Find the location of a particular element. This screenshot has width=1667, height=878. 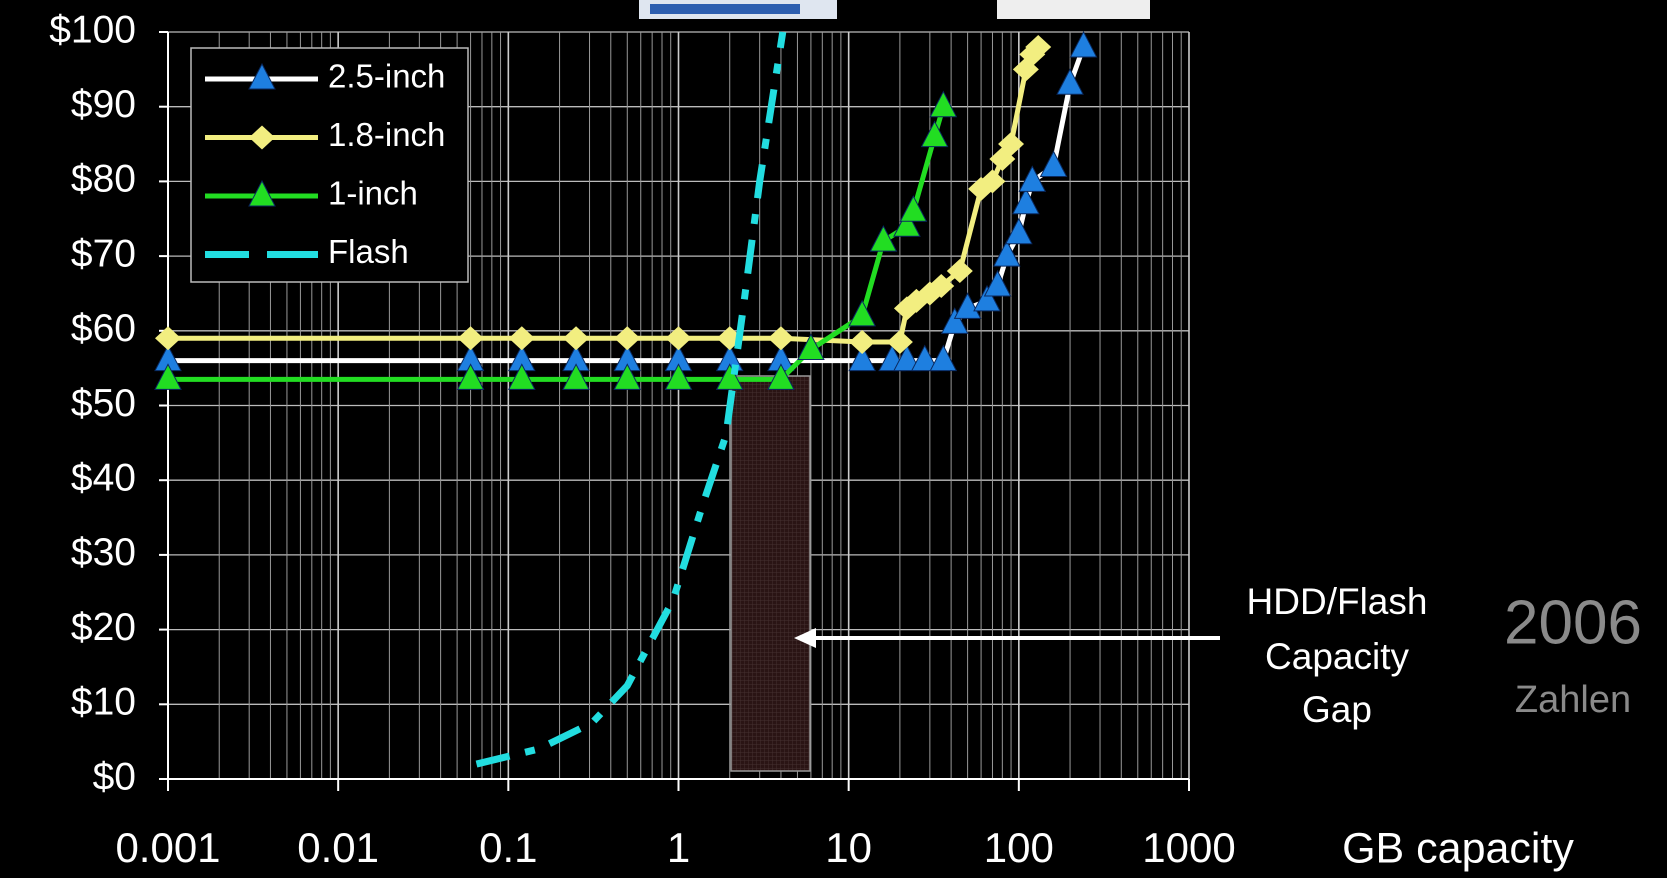

x-tick-label: 0.001 is located at coordinates (167, 847).